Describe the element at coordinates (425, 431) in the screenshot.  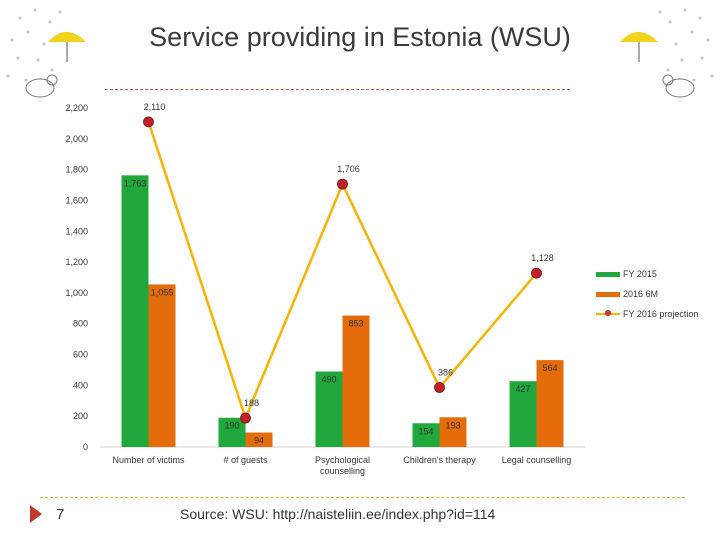
I see `data-label-fy2015: 154` at that location.